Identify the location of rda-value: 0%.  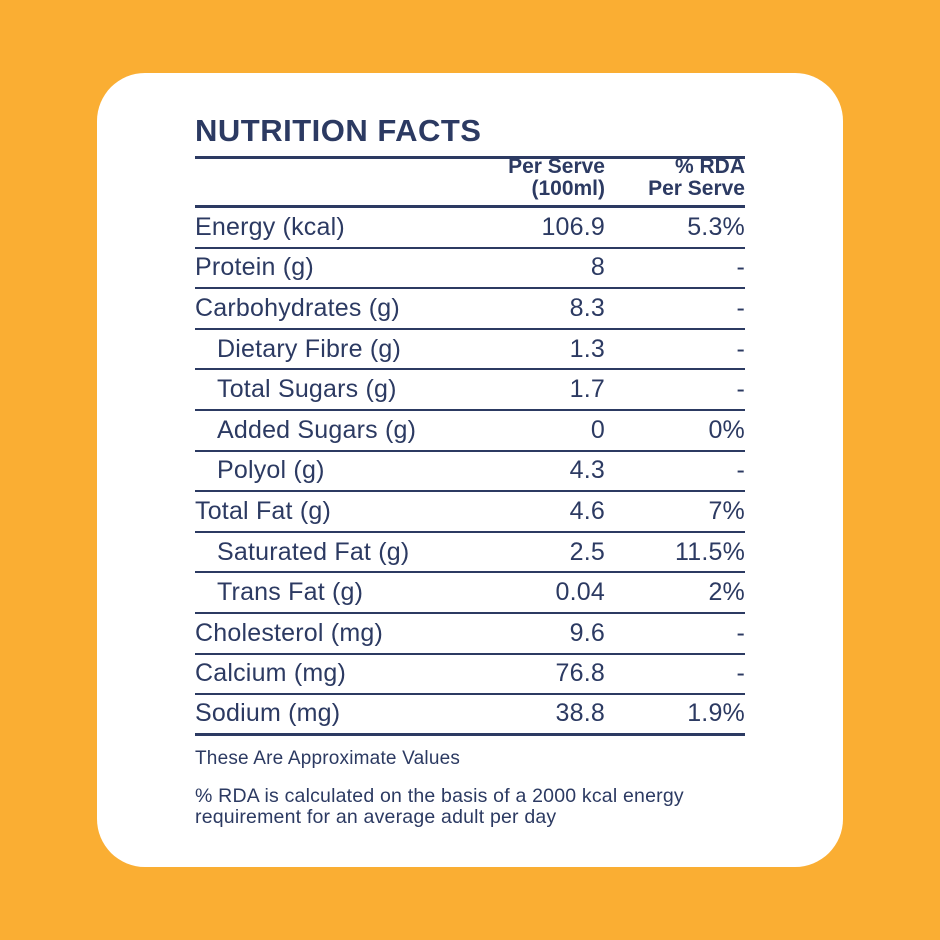
(726, 429).